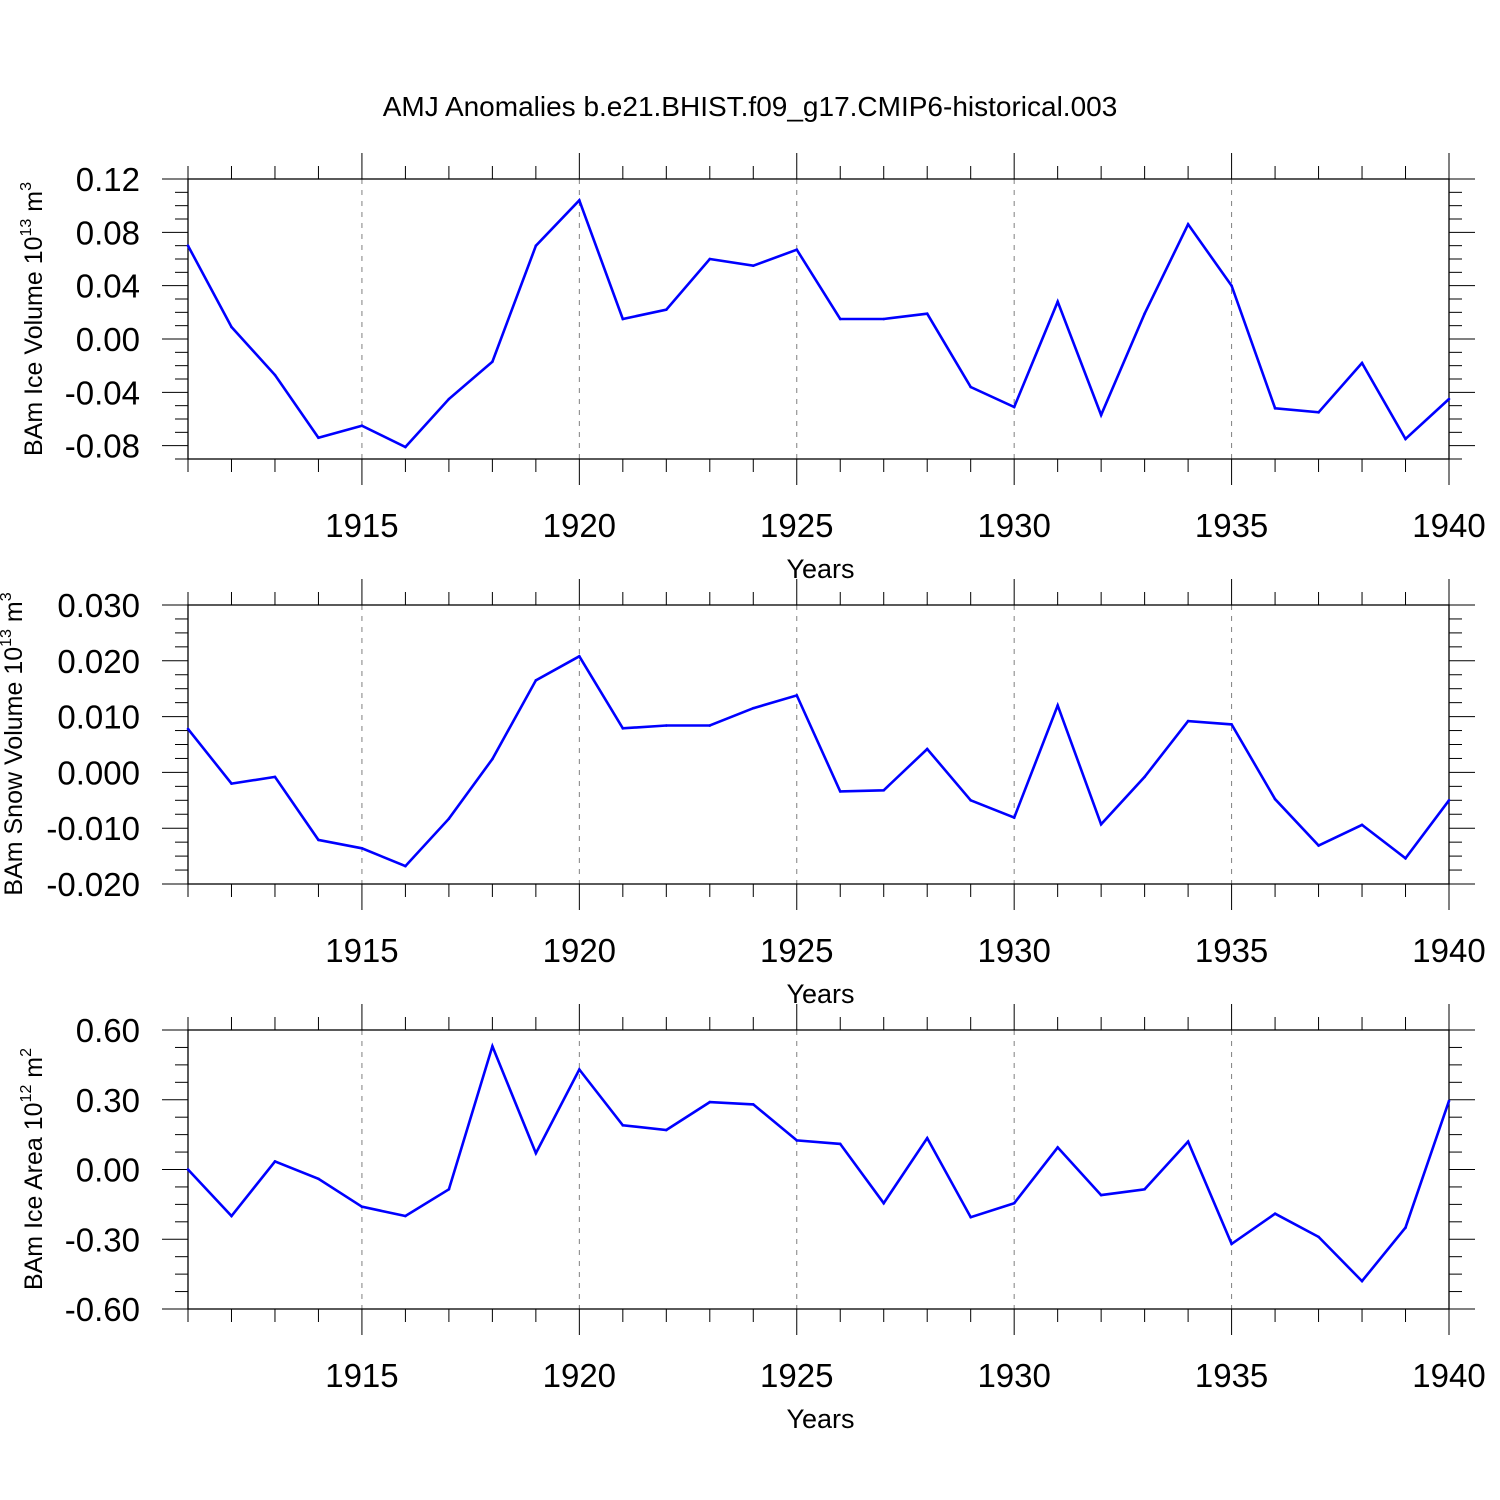 Image resolution: width=1500 pixels, height=1500 pixels. What do you see at coordinates (7, 596) in the screenshot?
I see `y-axis-label-unit-sup: 3` at bounding box center [7, 596].